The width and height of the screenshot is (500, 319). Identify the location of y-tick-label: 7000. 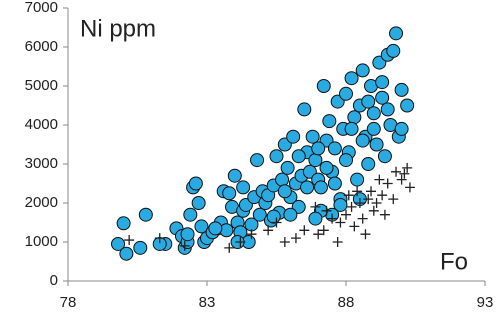
(41, 8).